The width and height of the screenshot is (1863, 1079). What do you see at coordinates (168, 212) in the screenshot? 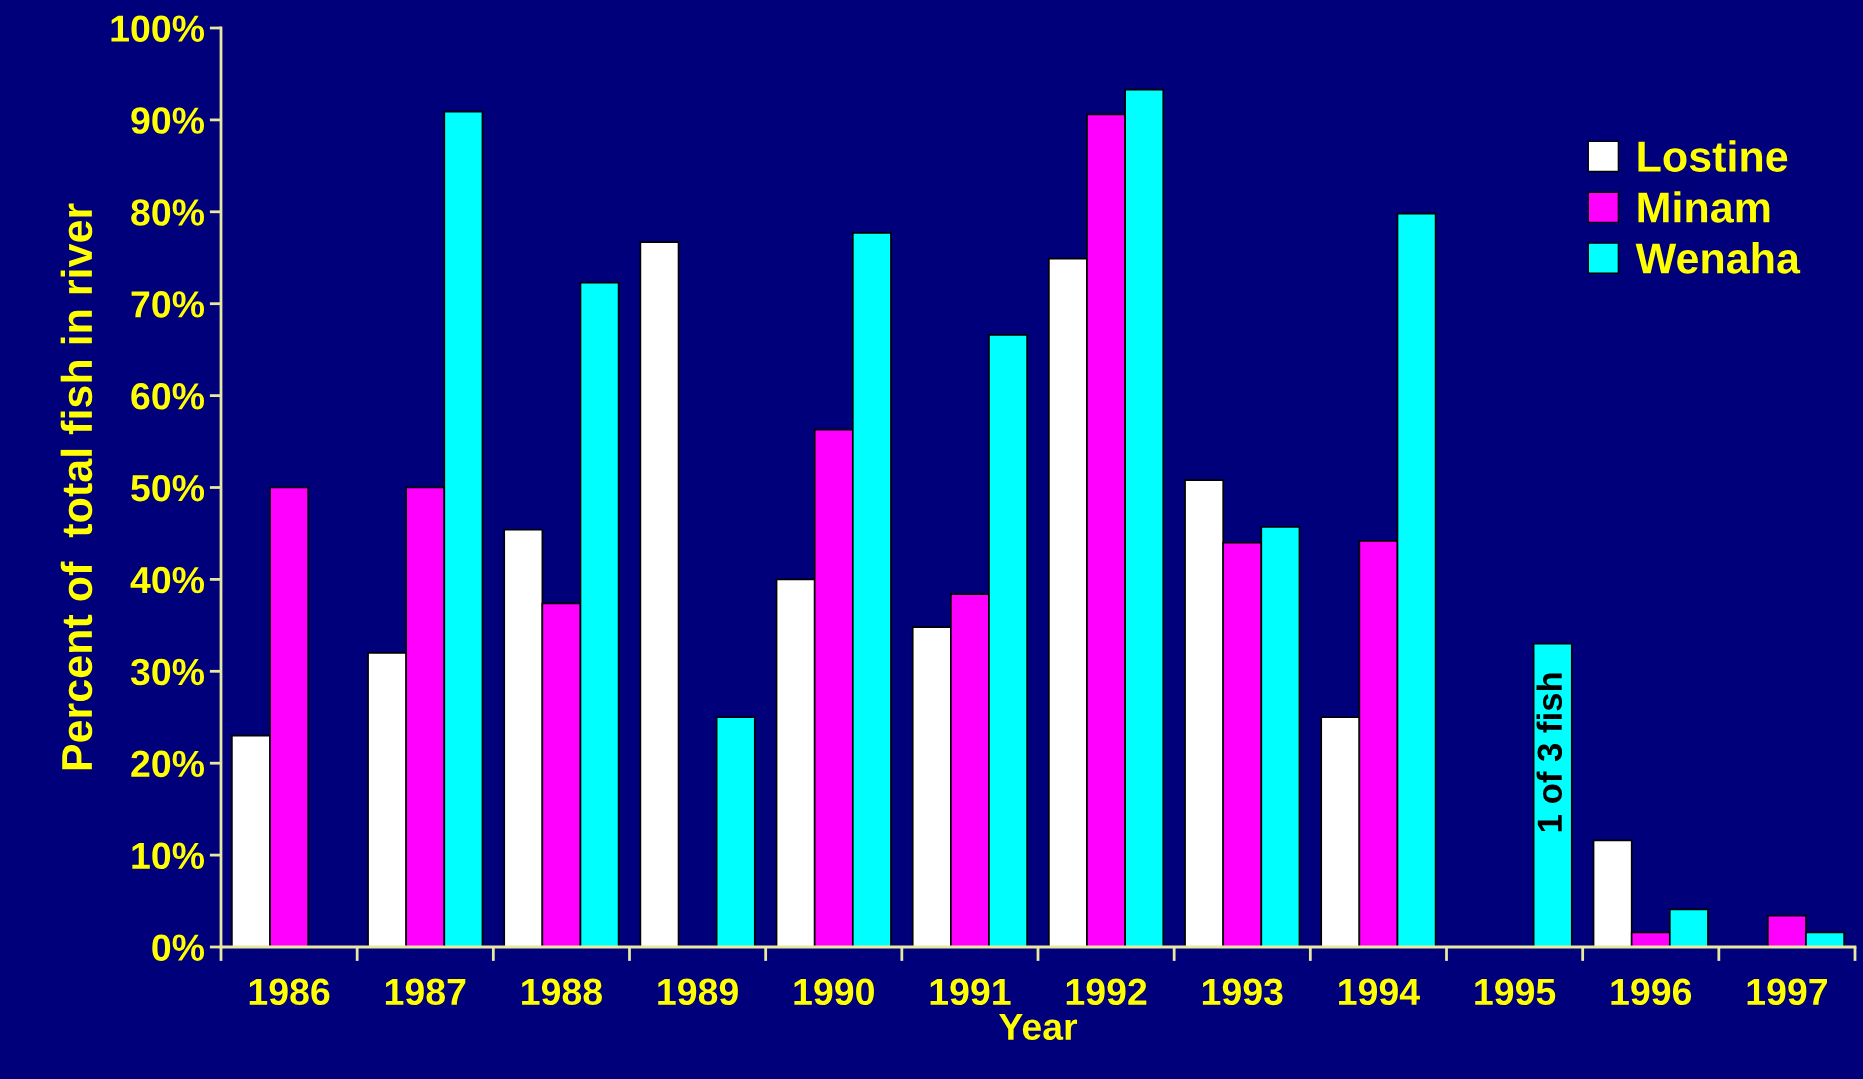
I see `y-tick-label: 80%` at bounding box center [168, 212].